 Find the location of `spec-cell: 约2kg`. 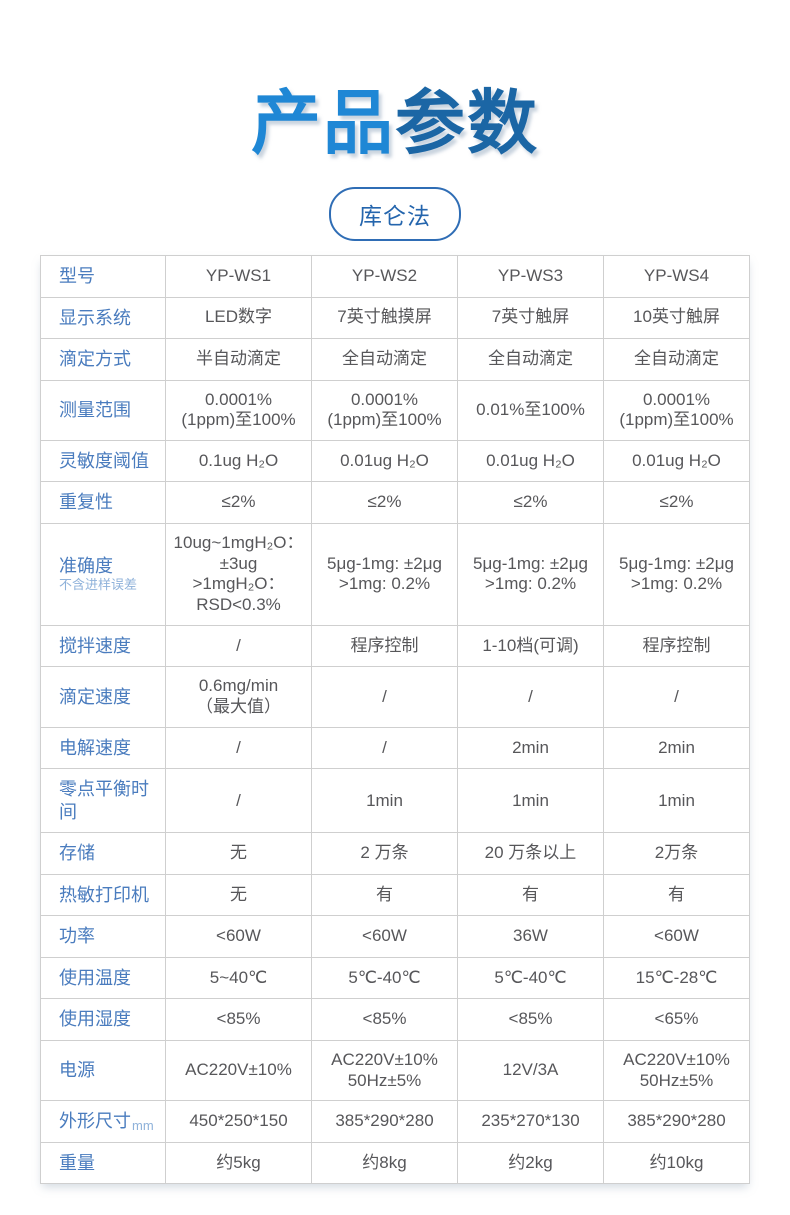

spec-cell: 约2kg is located at coordinates (530, 1163).